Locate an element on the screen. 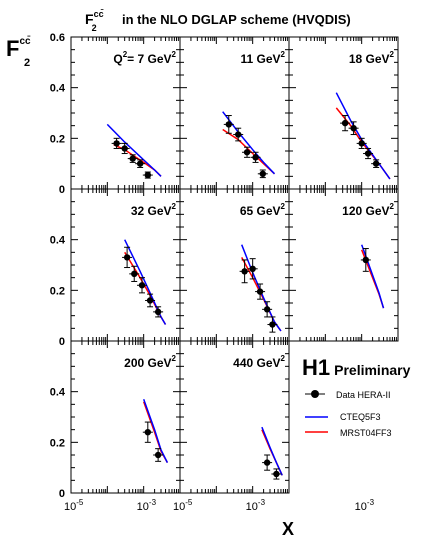  panel-3: 32 GeV2 is located at coordinates (125, 265).